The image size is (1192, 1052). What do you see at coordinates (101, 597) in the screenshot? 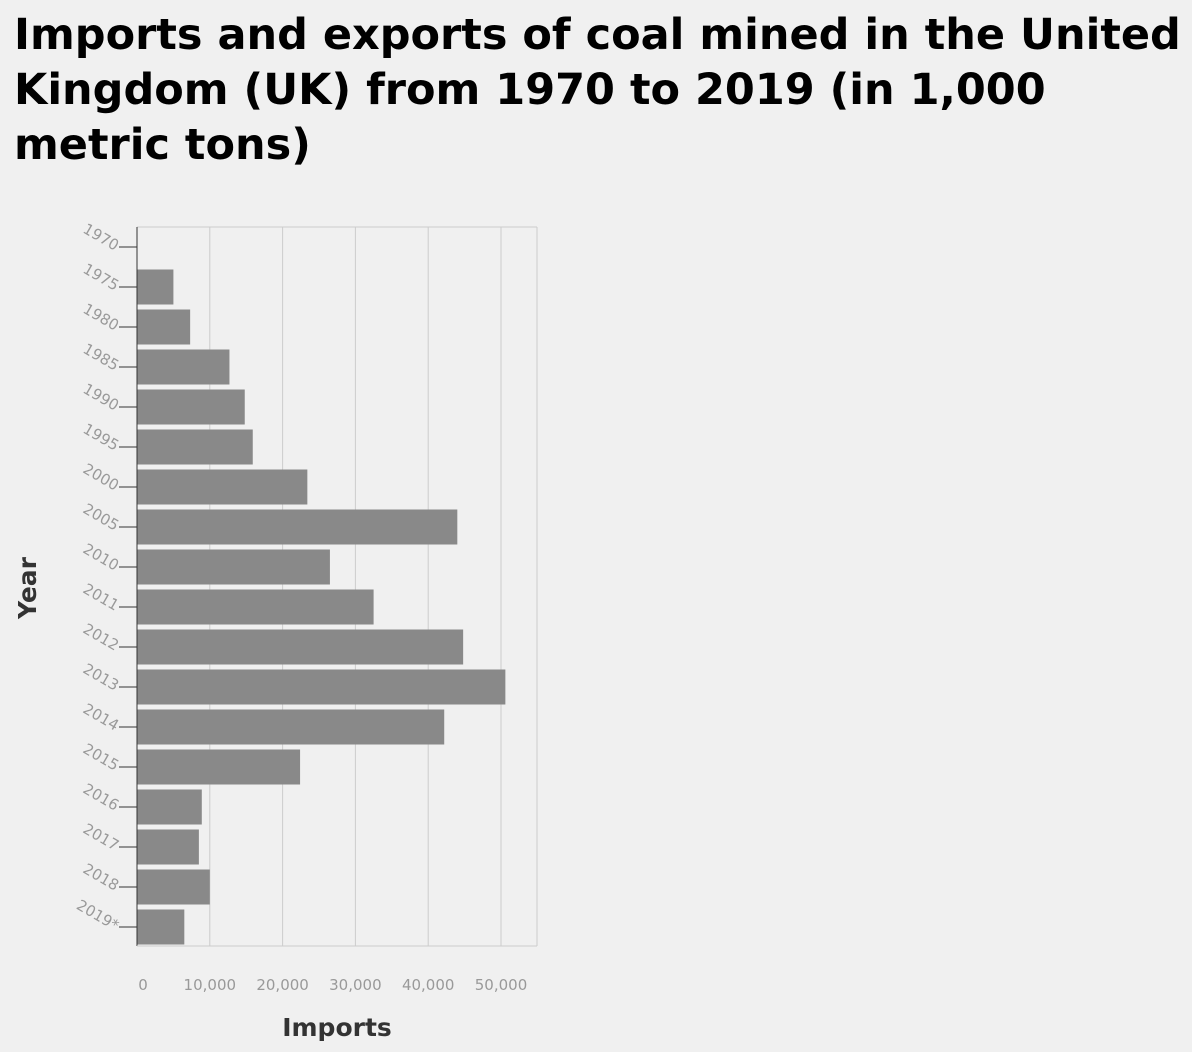
I see `y-tick-label: 2011` at bounding box center [101, 597].